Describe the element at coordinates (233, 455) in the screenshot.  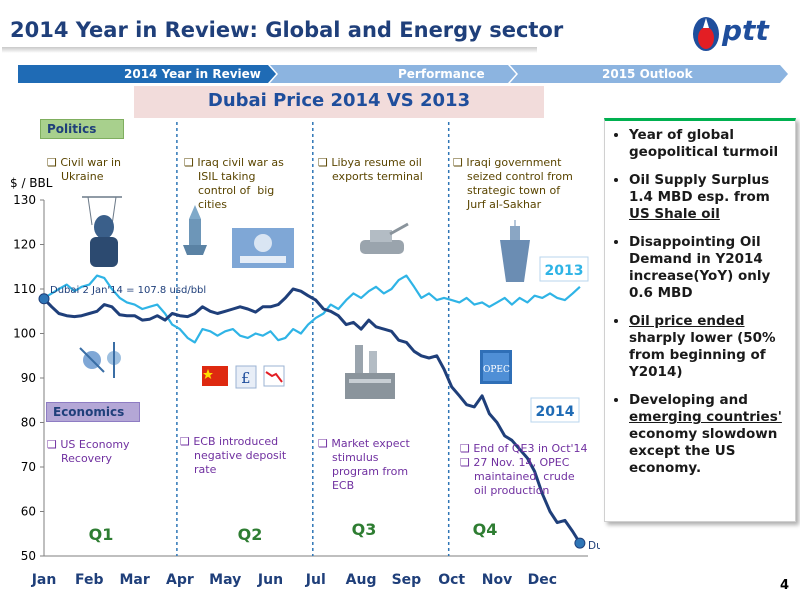
I see `annotation-ecb-negative-rate: ❑ ECB introduced negative deposit rate` at that location.